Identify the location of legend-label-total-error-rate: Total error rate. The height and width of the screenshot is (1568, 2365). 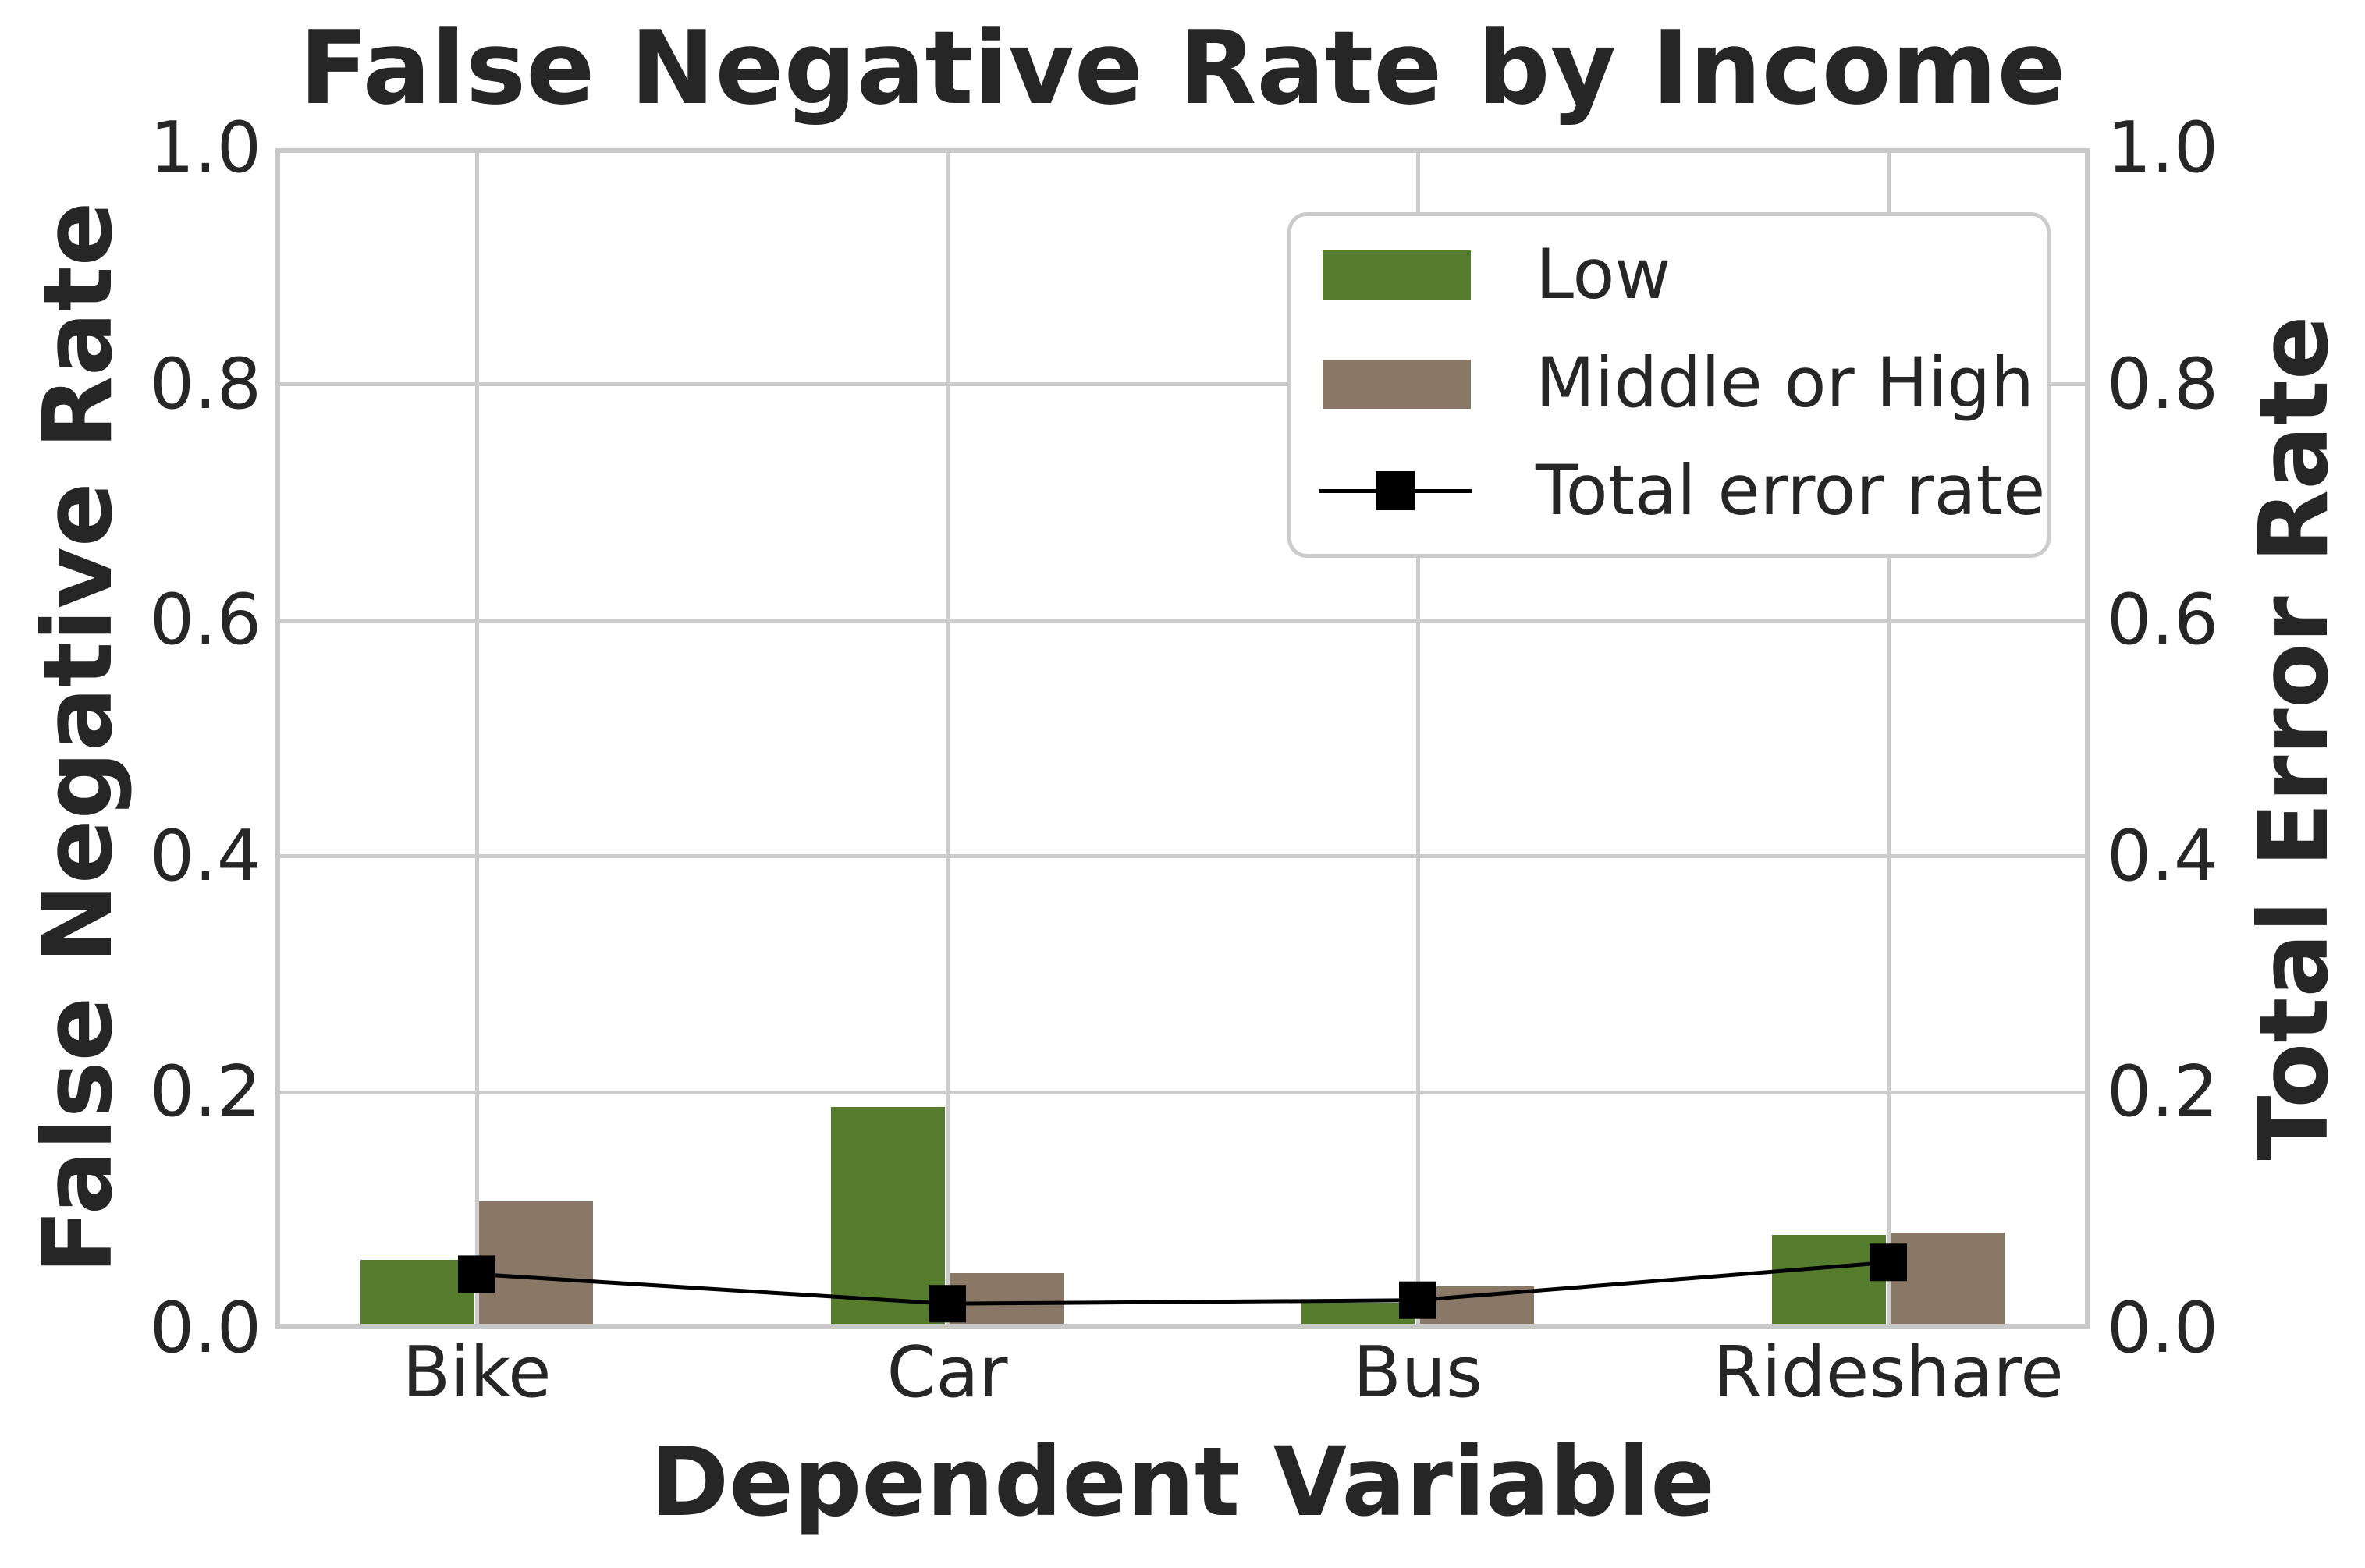
(1791, 490).